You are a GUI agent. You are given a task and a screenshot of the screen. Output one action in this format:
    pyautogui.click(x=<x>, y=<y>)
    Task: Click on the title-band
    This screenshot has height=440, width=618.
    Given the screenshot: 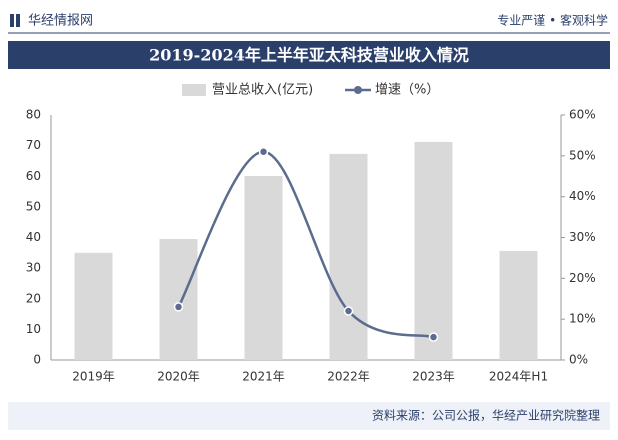 What is the action you would take?
    pyautogui.click(x=309, y=55)
    